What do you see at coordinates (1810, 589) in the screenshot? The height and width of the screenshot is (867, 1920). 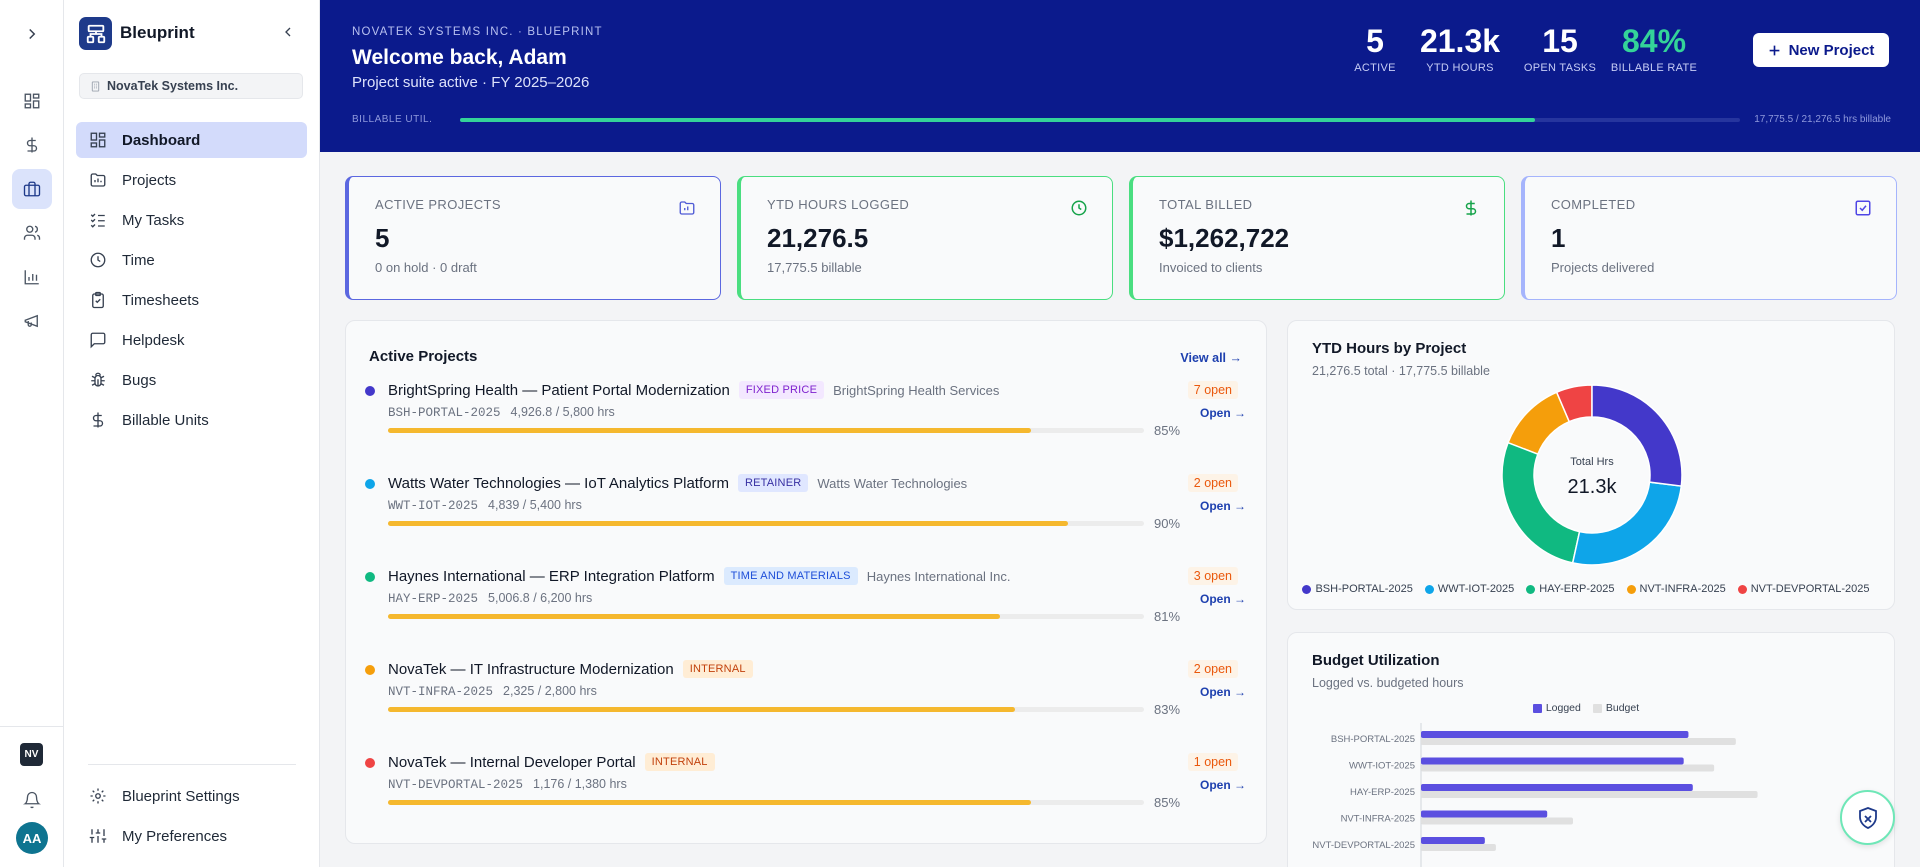 I see `legend-label: NVT-DEVPORTAL-2025` at bounding box center [1810, 589].